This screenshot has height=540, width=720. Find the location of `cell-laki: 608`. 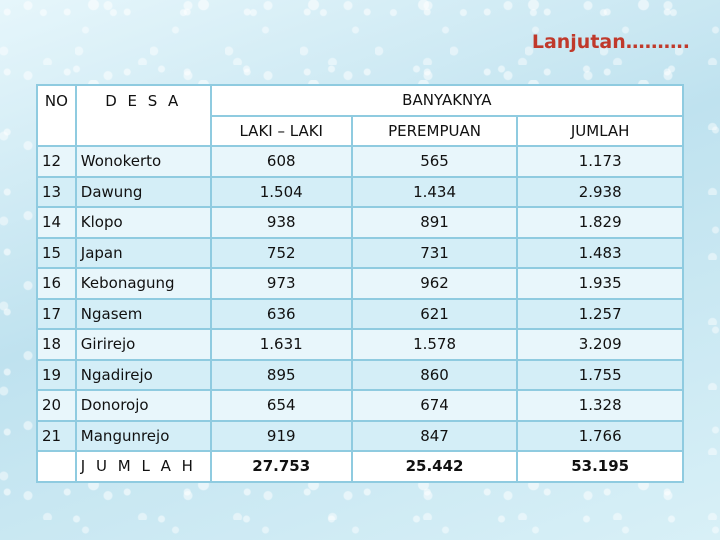

cell-laki: 608 is located at coordinates (281, 161).